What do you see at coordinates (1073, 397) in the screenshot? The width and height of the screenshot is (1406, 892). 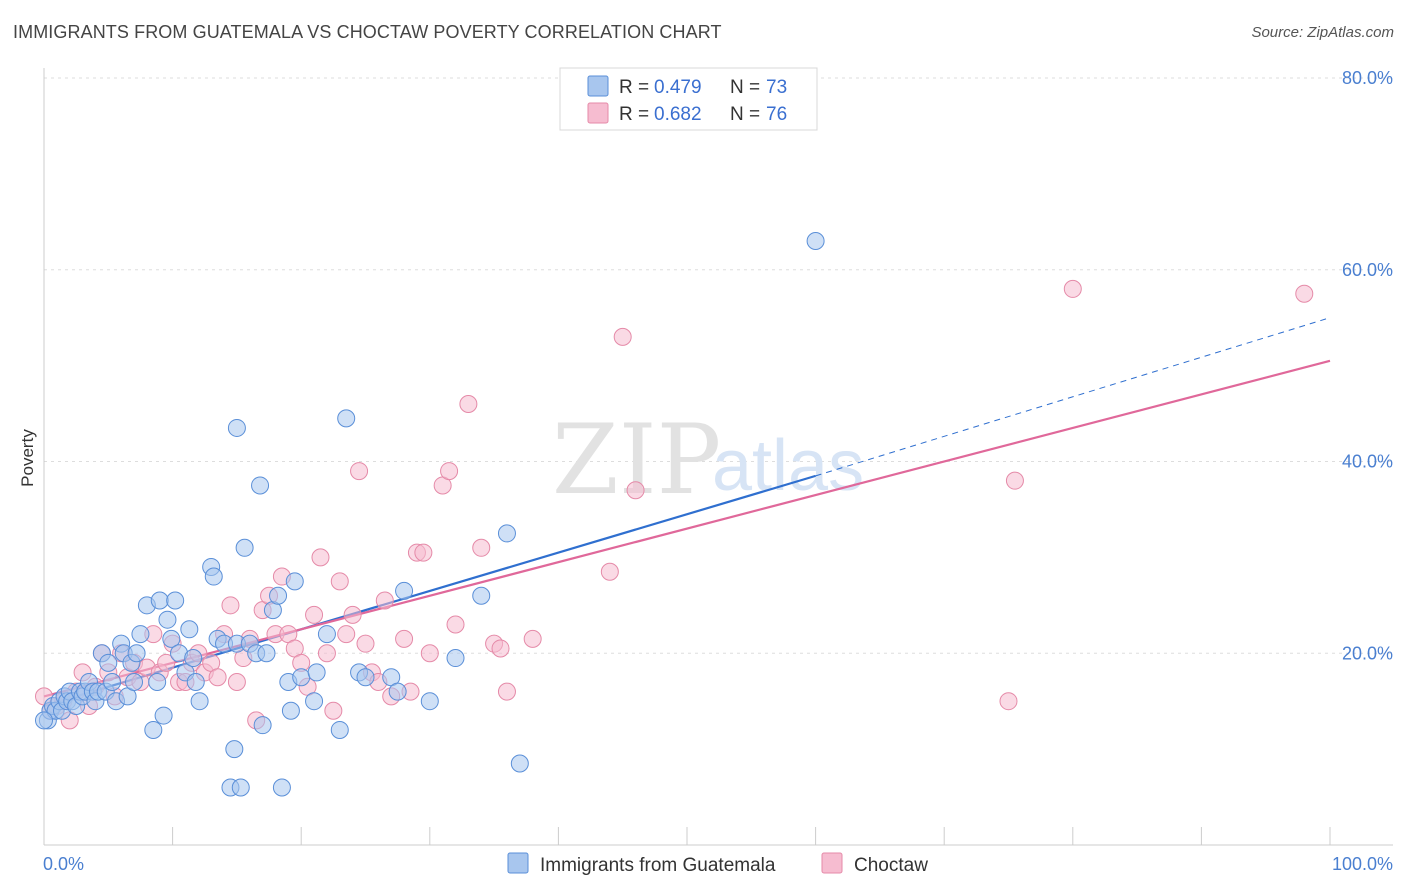 I see `guatemala-trend-extension` at bounding box center [1073, 397].